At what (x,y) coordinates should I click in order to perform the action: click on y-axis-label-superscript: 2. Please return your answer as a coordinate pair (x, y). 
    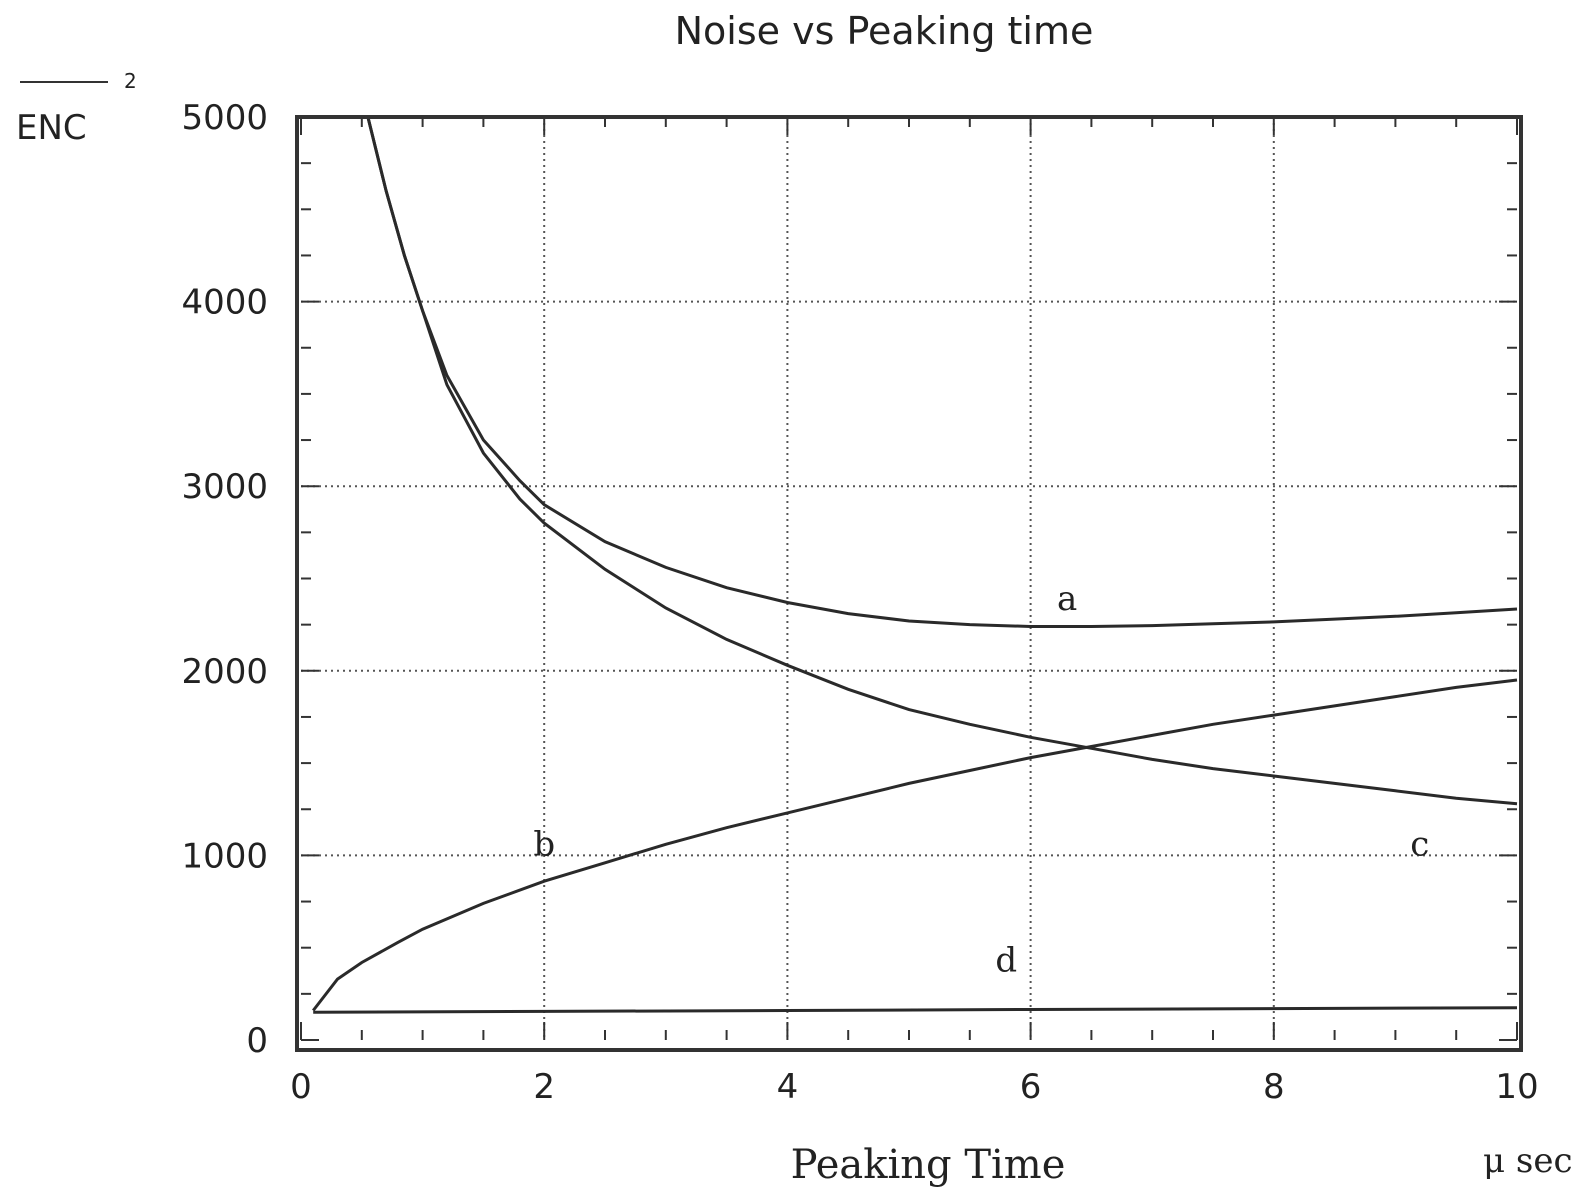
    Looking at the image, I should click on (130, 81).